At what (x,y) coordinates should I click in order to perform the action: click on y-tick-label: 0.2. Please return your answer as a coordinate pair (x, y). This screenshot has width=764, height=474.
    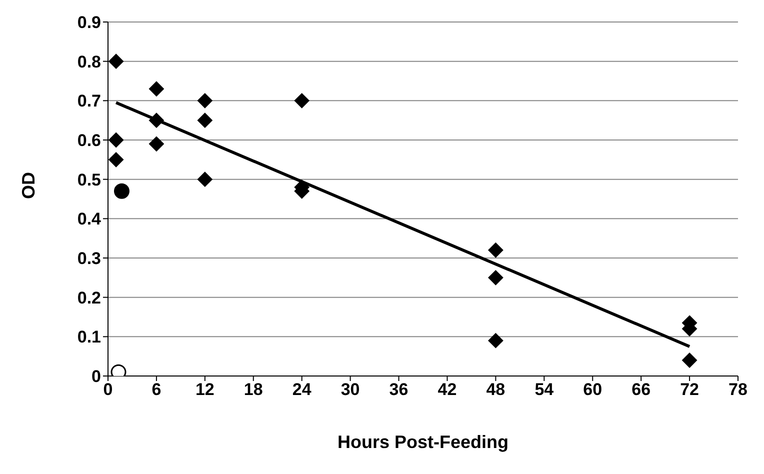
    Looking at the image, I should click on (89, 298).